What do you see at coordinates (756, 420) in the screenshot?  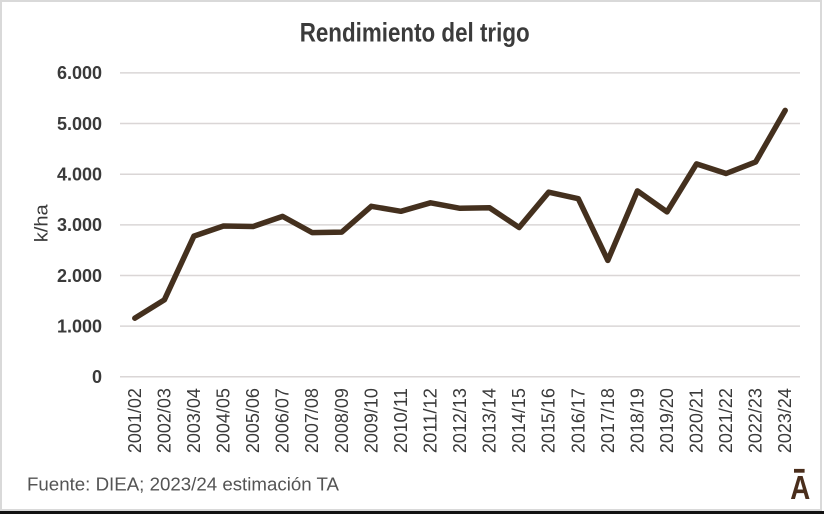 I see `svg-text: 2022/23` at bounding box center [756, 420].